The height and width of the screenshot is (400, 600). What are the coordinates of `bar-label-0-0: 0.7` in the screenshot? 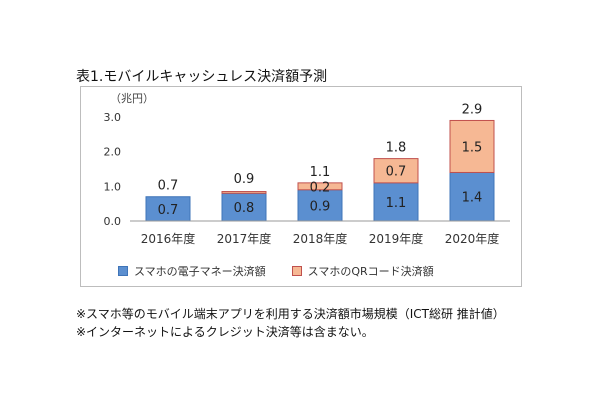 It's located at (168, 210).